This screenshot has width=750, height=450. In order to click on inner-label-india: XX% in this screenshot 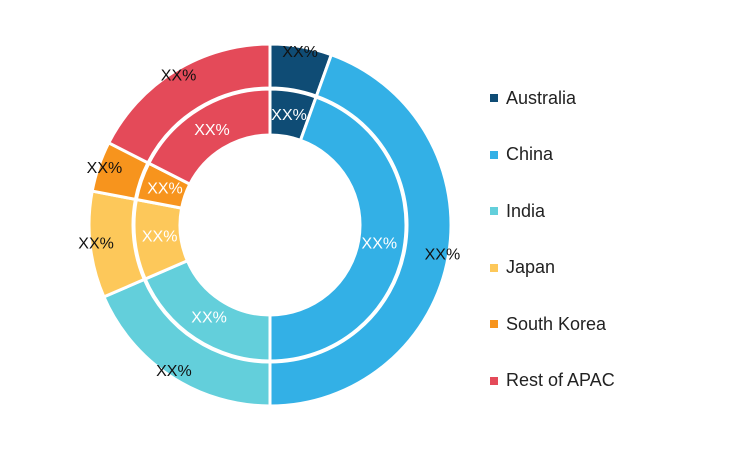, I will do `click(209, 317)`.